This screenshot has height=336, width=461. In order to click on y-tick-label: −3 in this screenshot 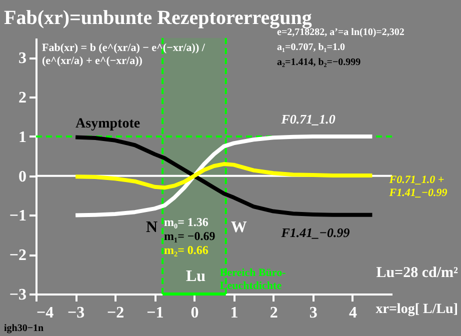, I will do `click(17, 295)`.